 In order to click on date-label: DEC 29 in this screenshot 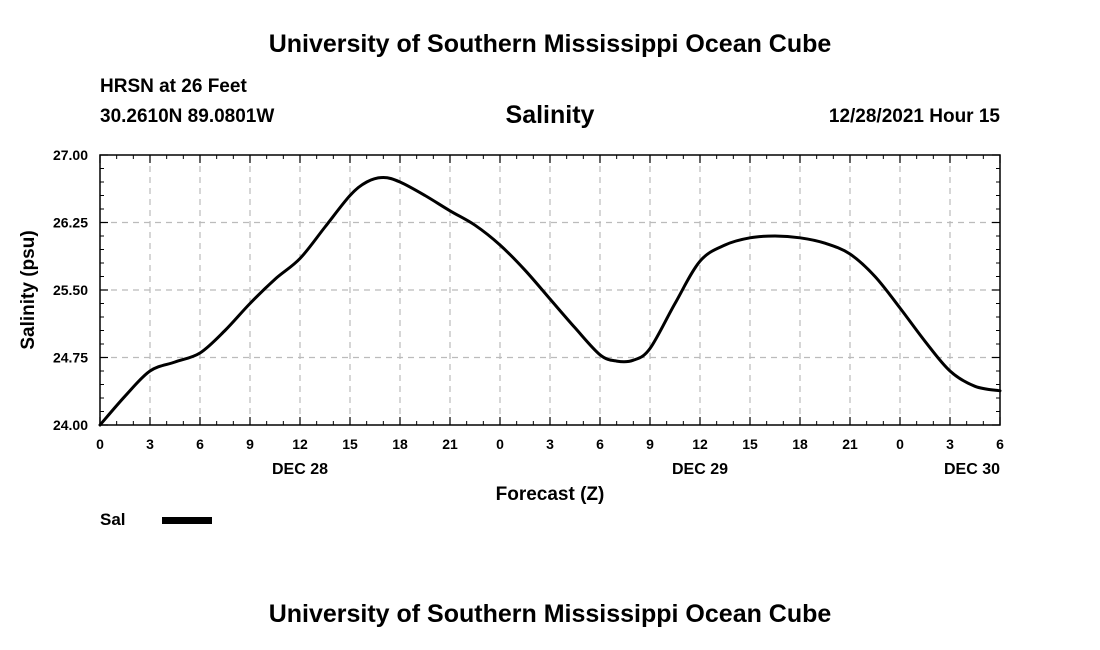, I will do `click(700, 469)`.